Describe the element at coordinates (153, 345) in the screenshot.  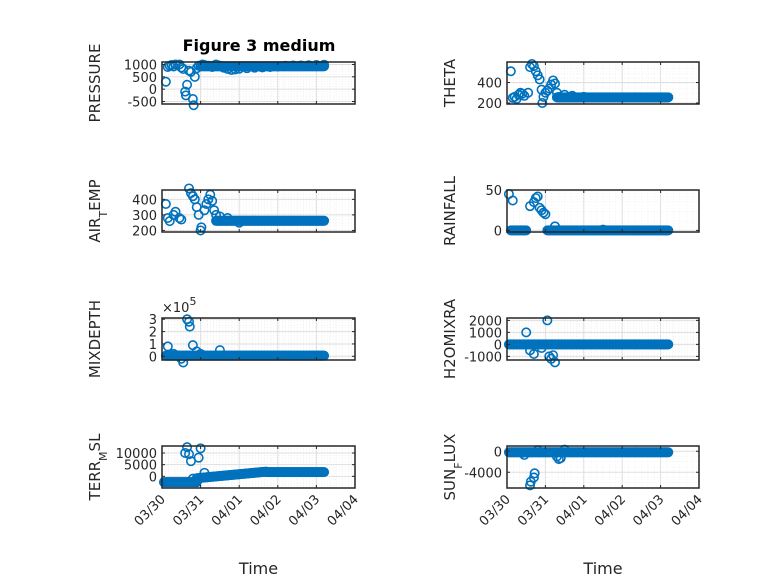
I see `y-tick-label: 1` at that location.